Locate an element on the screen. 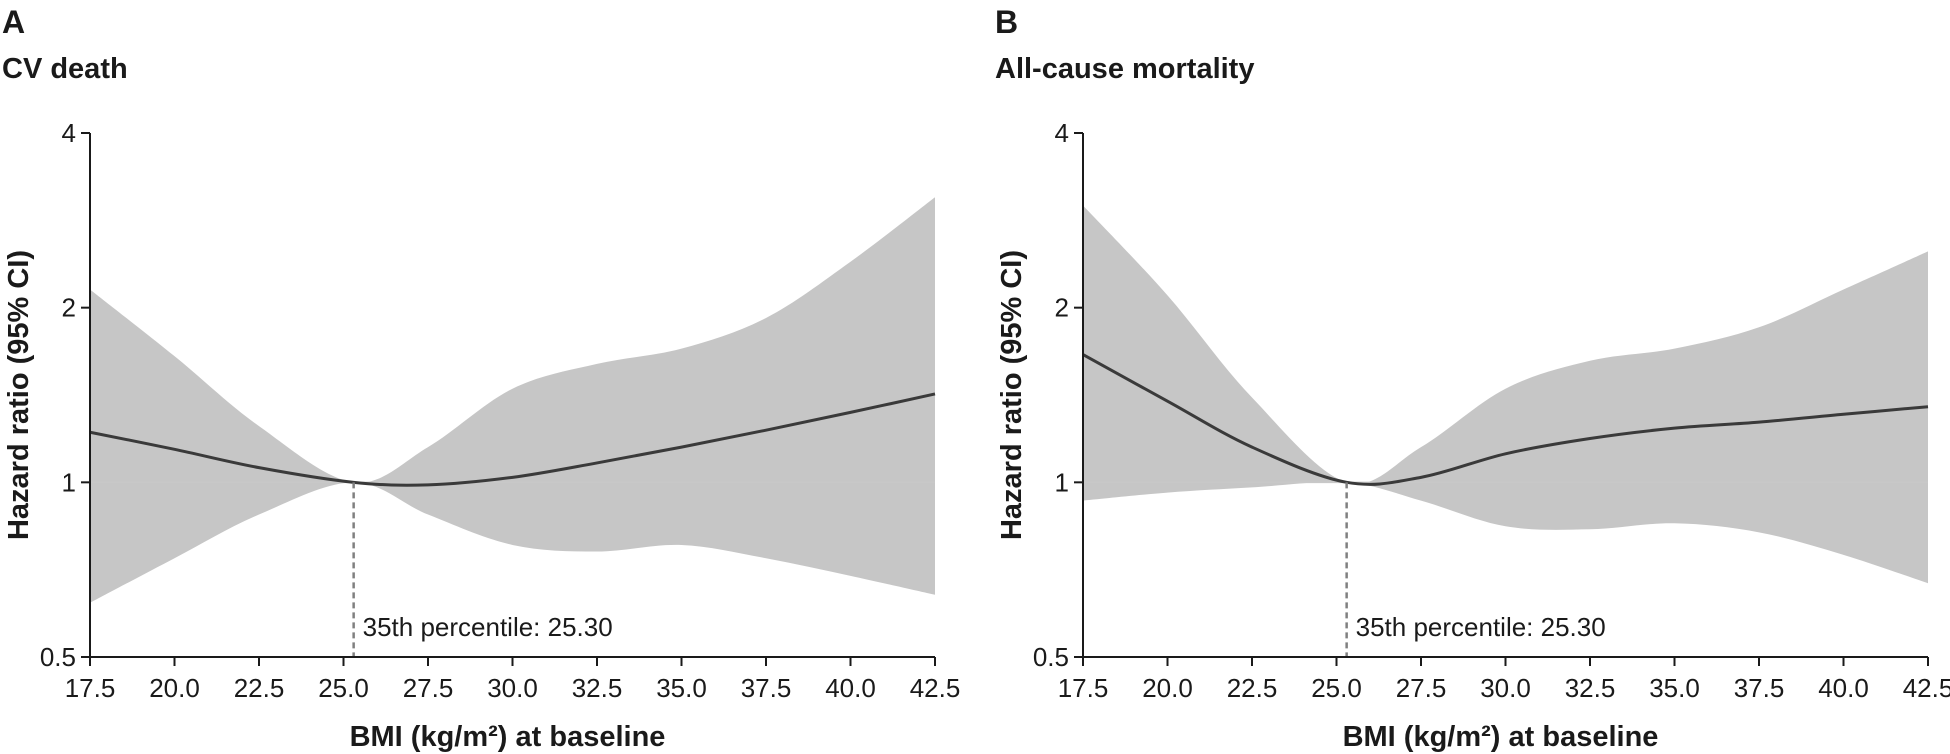  panel-letter: B is located at coordinates (1006, 22).